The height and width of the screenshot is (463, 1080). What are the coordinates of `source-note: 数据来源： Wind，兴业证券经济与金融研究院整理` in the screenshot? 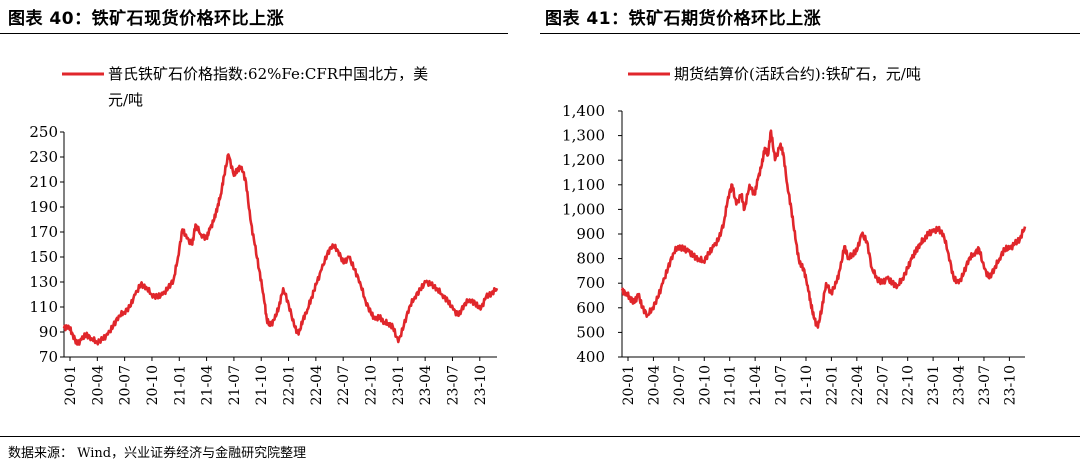 It's located at (157, 453).